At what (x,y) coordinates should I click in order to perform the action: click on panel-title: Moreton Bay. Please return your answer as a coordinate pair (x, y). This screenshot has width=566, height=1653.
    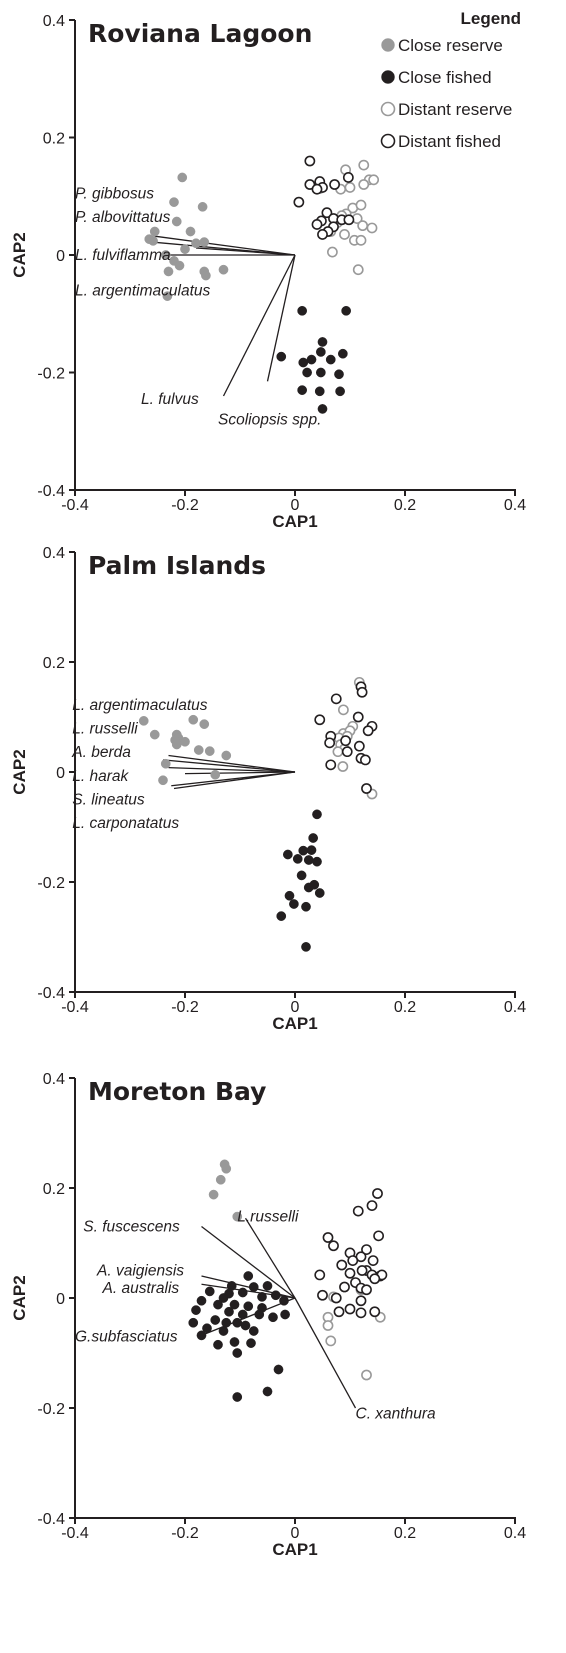
    Looking at the image, I should click on (177, 1091).